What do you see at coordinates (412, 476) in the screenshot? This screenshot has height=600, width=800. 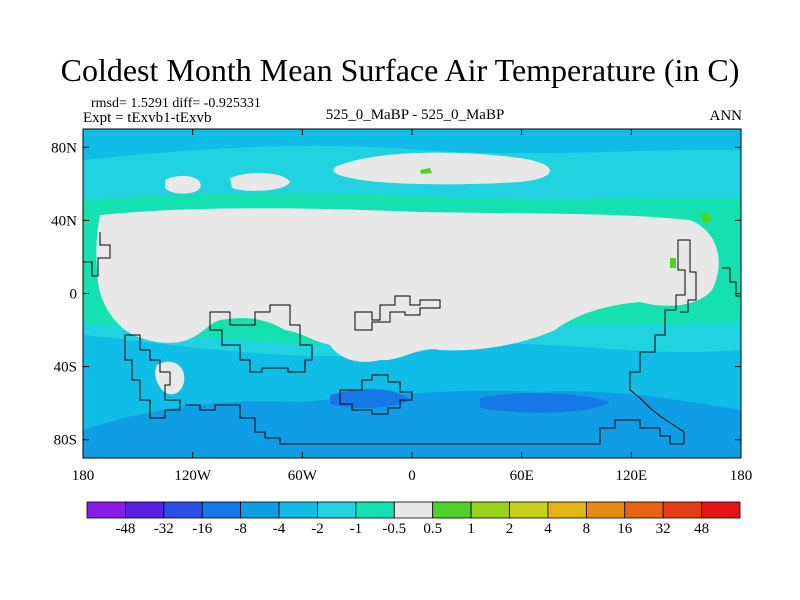 I see `x-tick-label: 0` at bounding box center [412, 476].